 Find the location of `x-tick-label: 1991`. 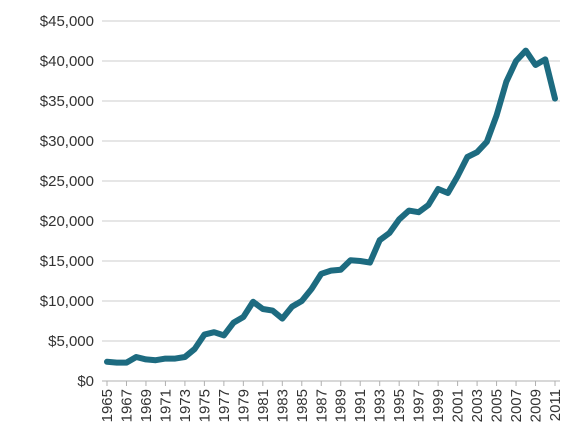

x-tick-label: 1991 is located at coordinates (360, 405).